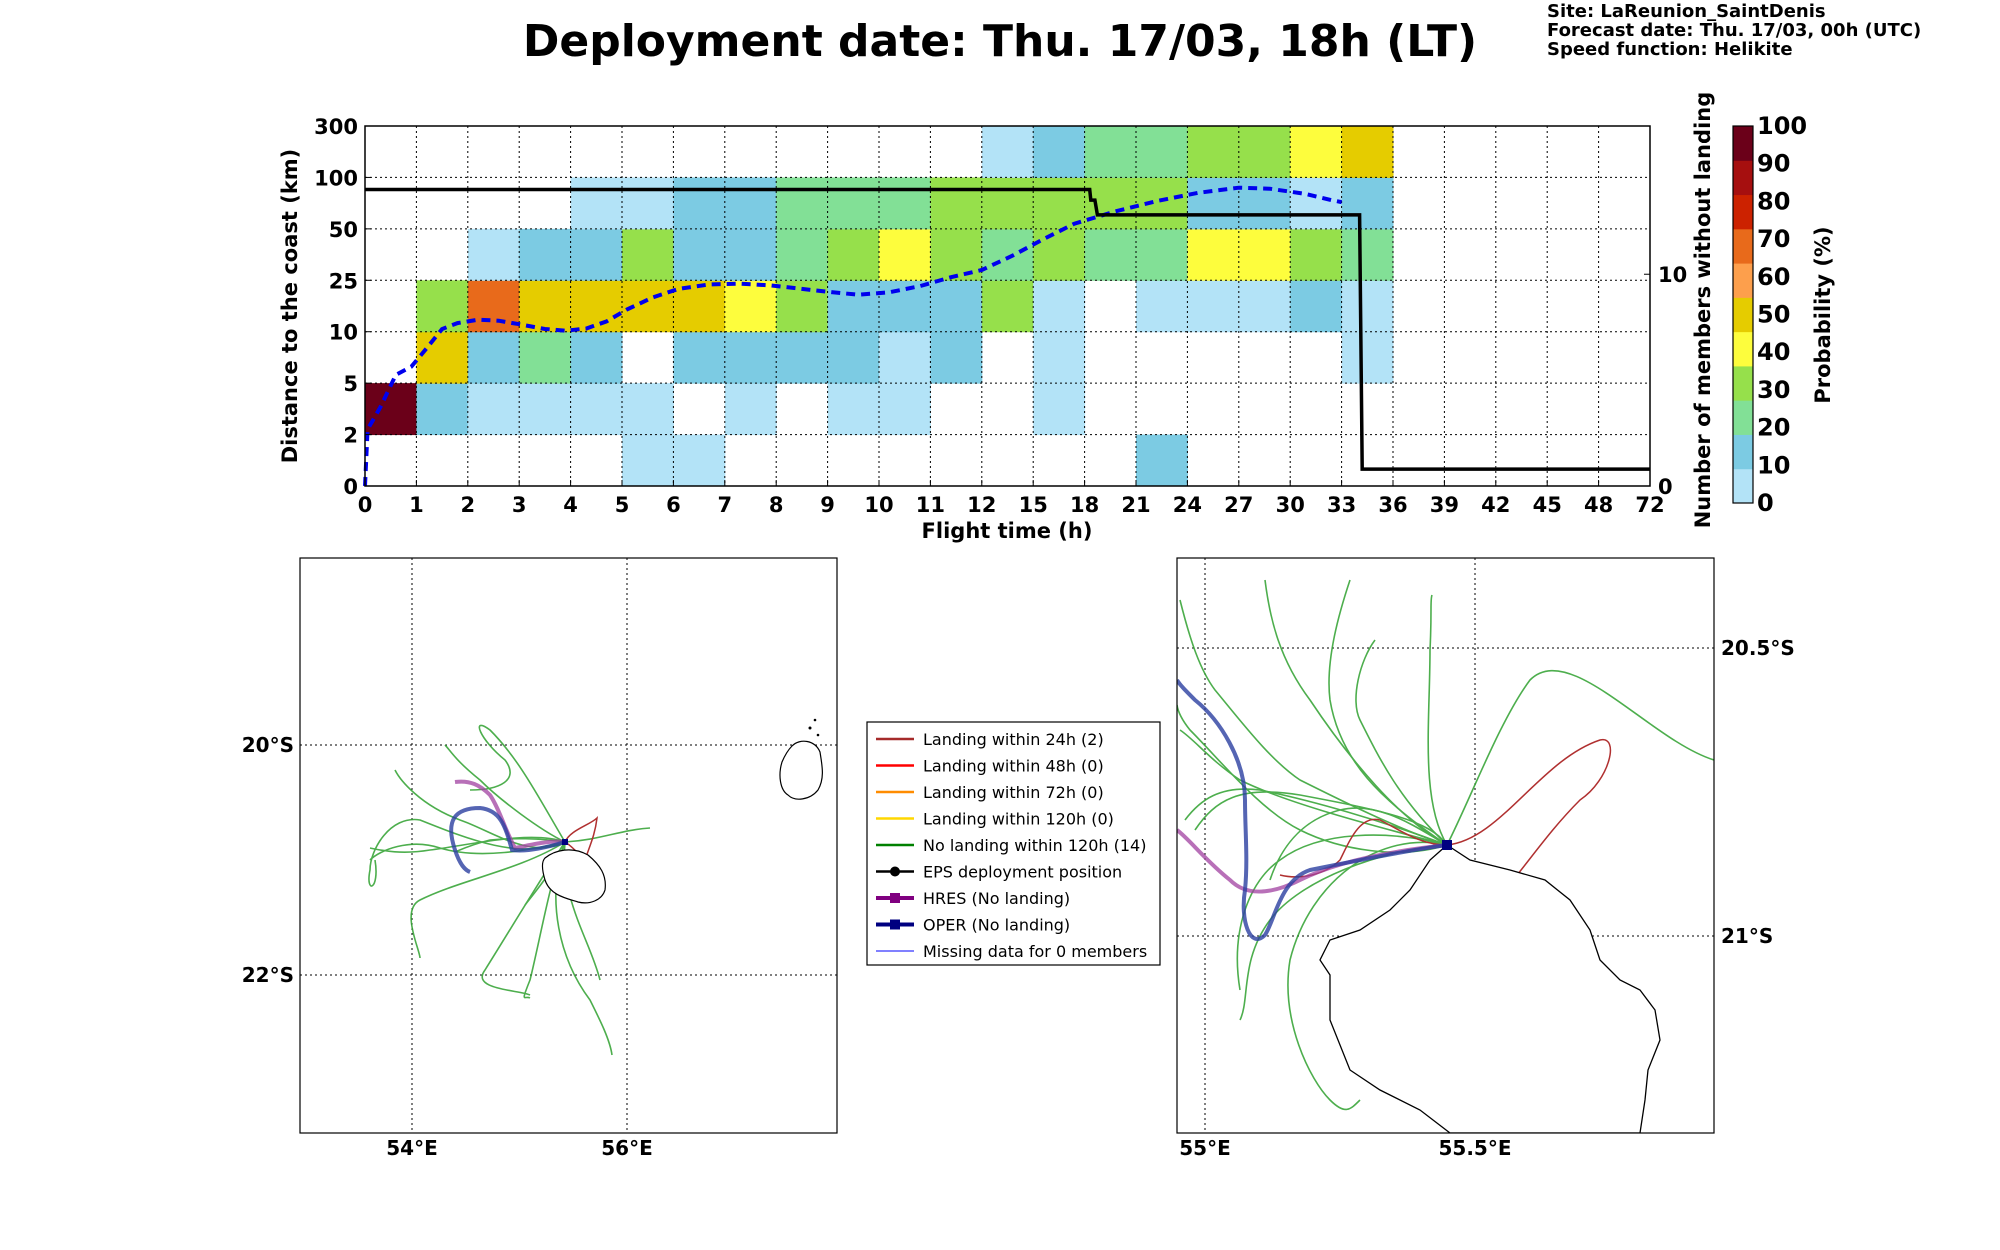 Image resolution: width=2000 pixels, height=1250 pixels. What do you see at coordinates (1734, 30) in the screenshot?
I see `forecast-info: Forecast date: Thu. 17/03, 00h (UTC)` at bounding box center [1734, 30].